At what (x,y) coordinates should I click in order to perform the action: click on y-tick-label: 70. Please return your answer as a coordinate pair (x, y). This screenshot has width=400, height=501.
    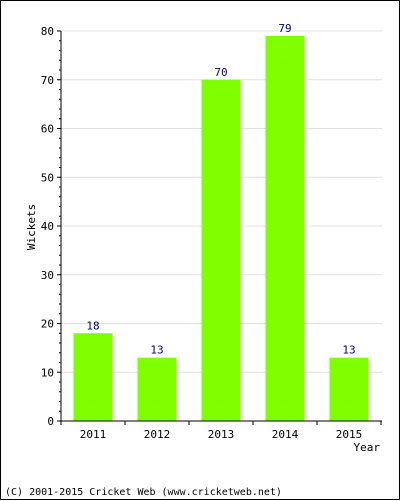
    Looking at the image, I should click on (47, 80).